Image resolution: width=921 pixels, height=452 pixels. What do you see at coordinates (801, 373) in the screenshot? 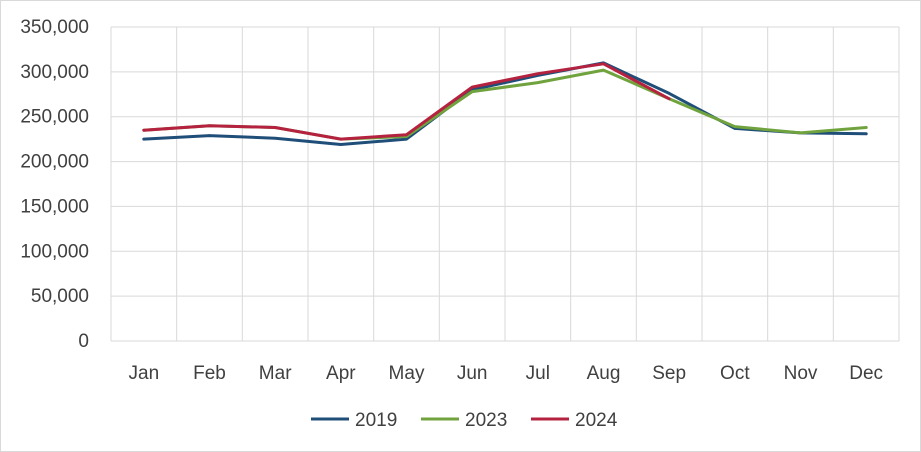
I see `x-tick-label: Nov` at bounding box center [801, 373].